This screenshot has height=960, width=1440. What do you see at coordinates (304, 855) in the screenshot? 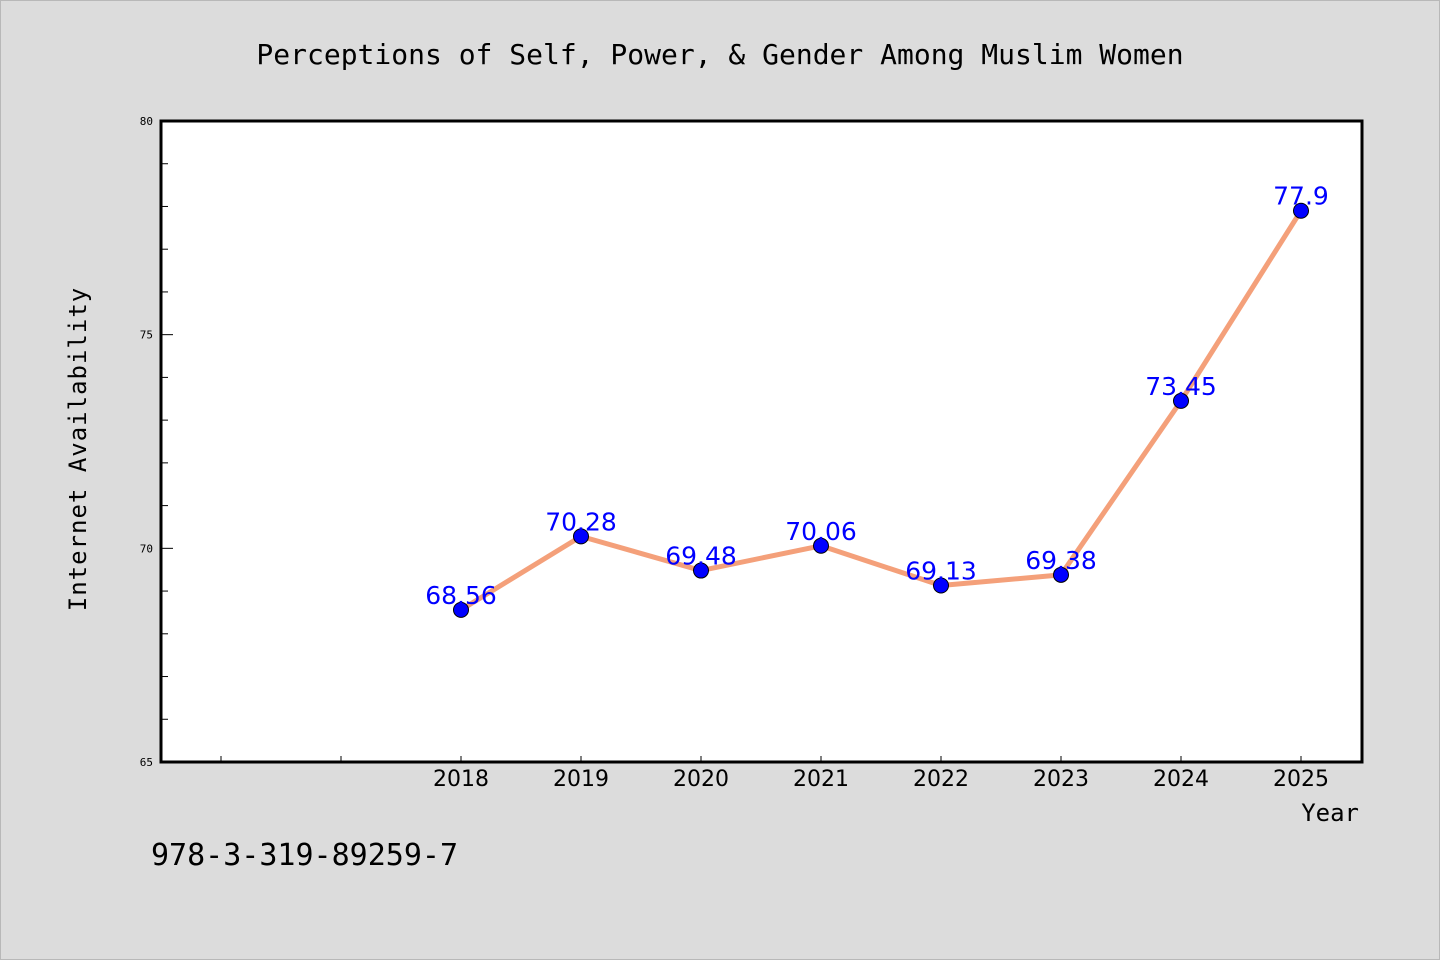
I see `isbn-footer: 978-3-319-89259-7` at bounding box center [304, 855].